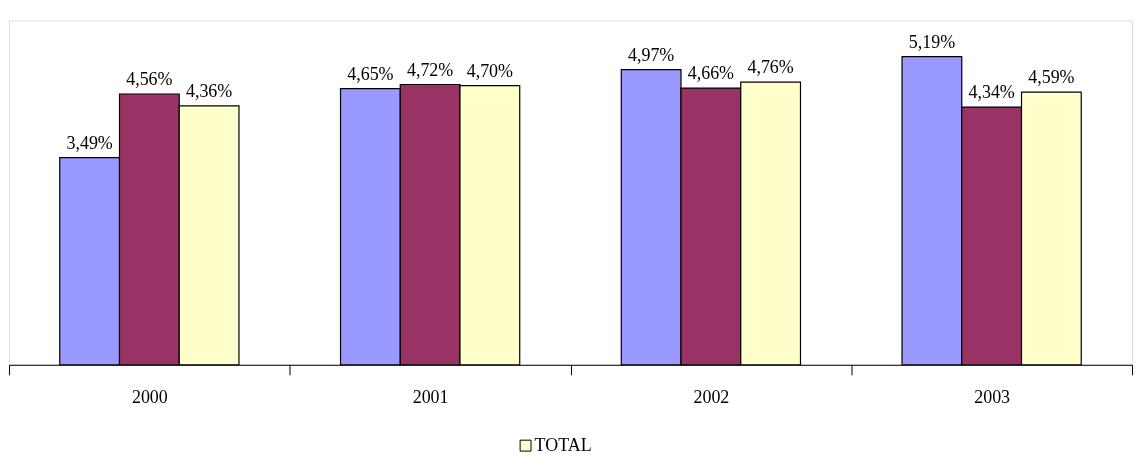 The image size is (1141, 472). What do you see at coordinates (209, 90) in the screenshot?
I see `data-label: 4,36%` at bounding box center [209, 90].